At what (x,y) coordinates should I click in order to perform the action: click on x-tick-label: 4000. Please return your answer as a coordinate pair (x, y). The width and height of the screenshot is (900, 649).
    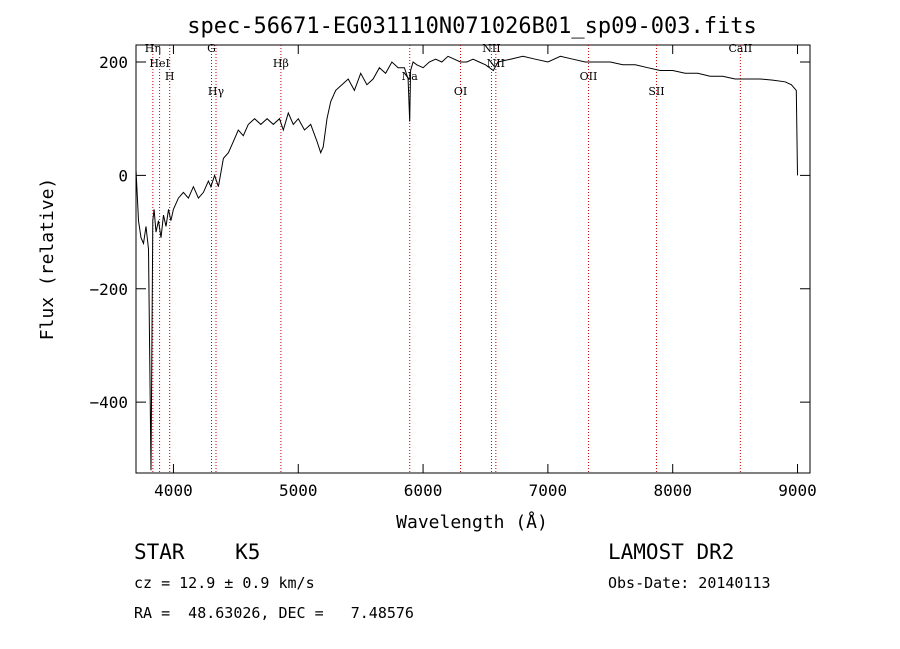
    Looking at the image, I should click on (173, 490).